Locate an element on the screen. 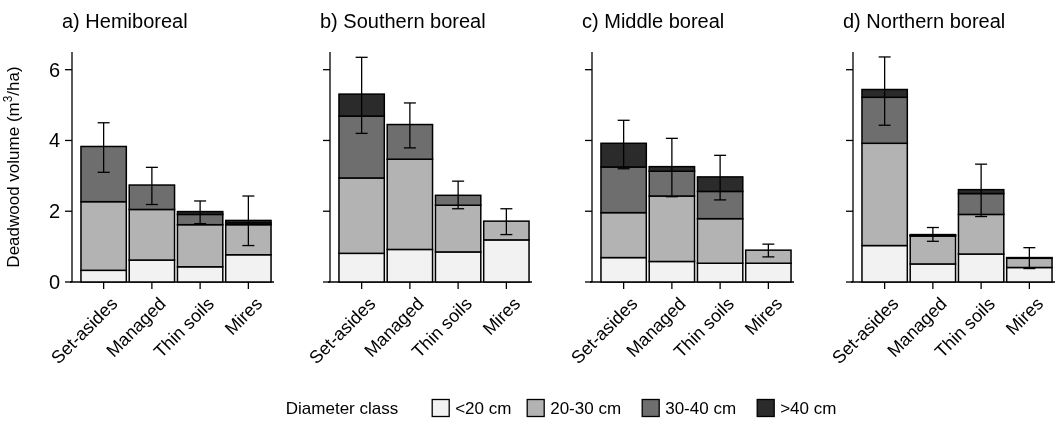 This screenshot has width=1058, height=443. legend-title: Diameter class is located at coordinates (342, 408).